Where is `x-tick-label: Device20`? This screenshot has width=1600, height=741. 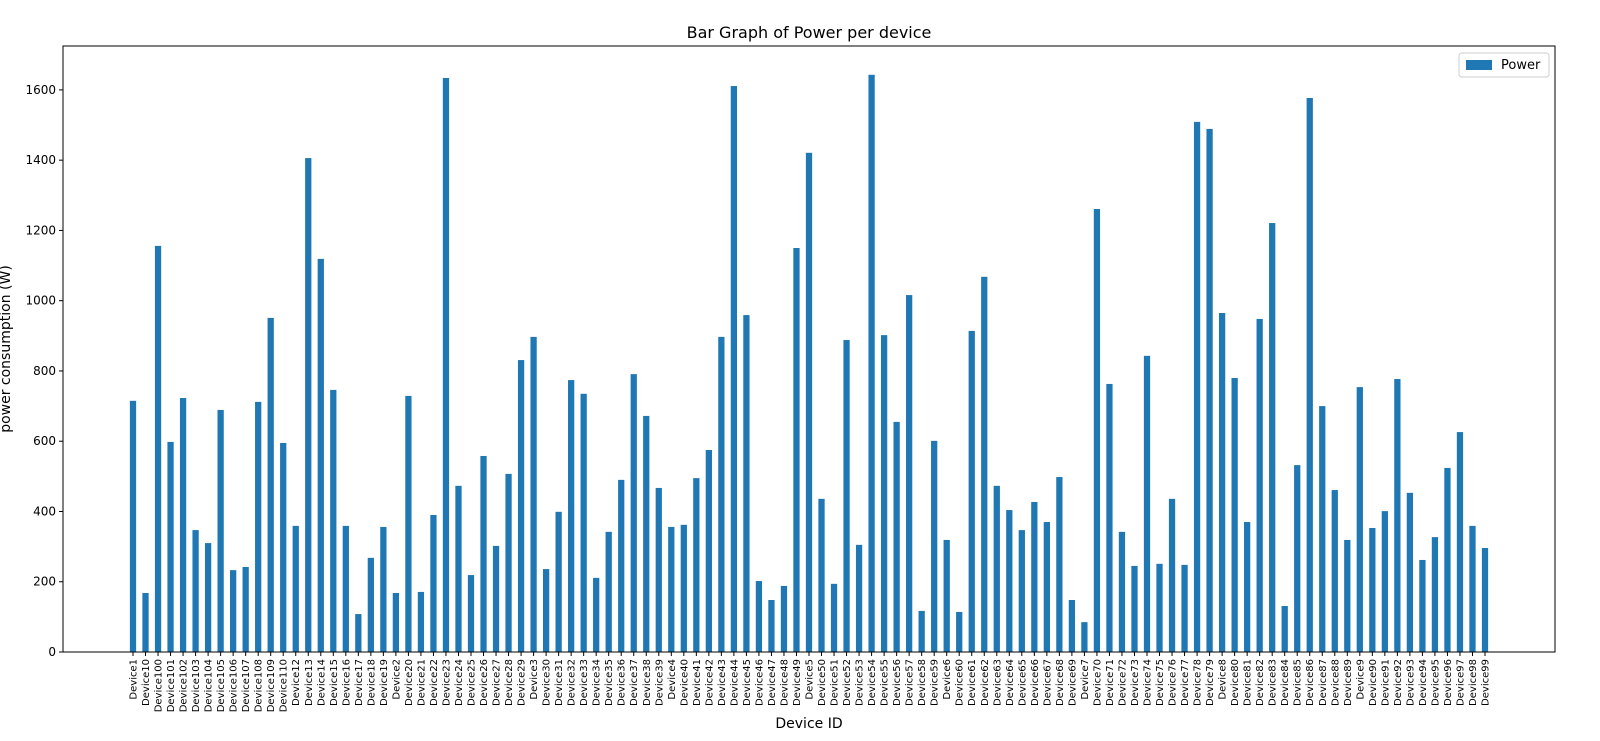 x-tick-label: Device20 is located at coordinates (409, 682).